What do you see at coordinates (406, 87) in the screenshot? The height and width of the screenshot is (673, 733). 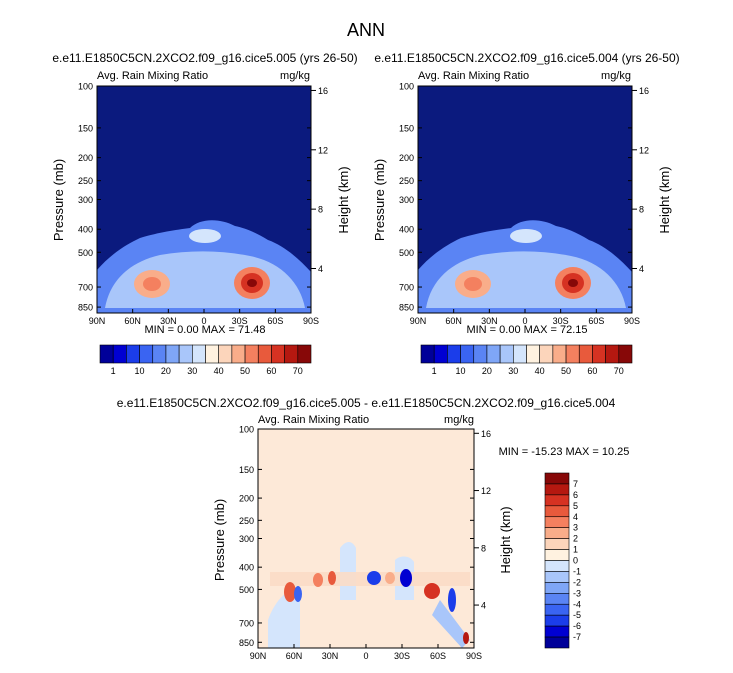 I see `pressure-tick-label: 100` at bounding box center [406, 87].